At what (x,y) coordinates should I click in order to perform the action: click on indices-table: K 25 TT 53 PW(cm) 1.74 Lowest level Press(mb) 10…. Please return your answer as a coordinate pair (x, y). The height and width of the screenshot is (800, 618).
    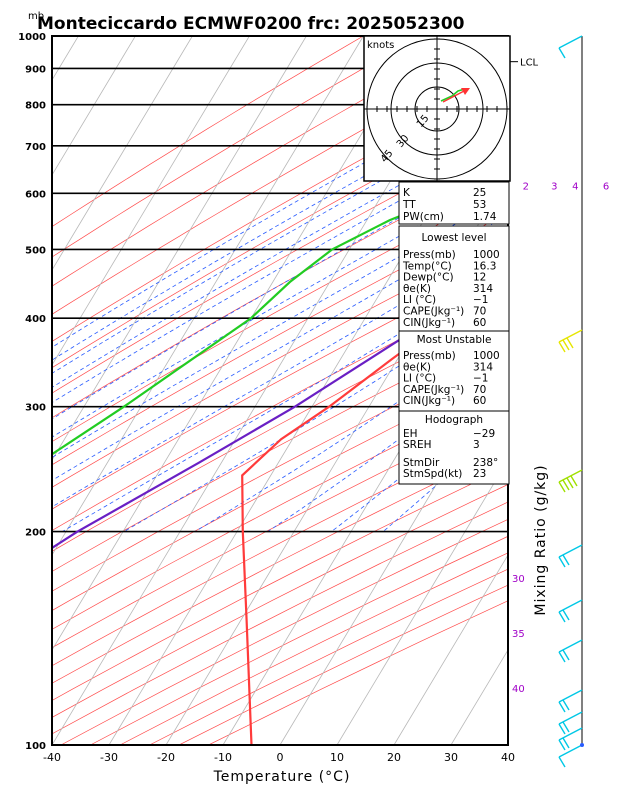
    Looking at the image, I should click on (454, 333).